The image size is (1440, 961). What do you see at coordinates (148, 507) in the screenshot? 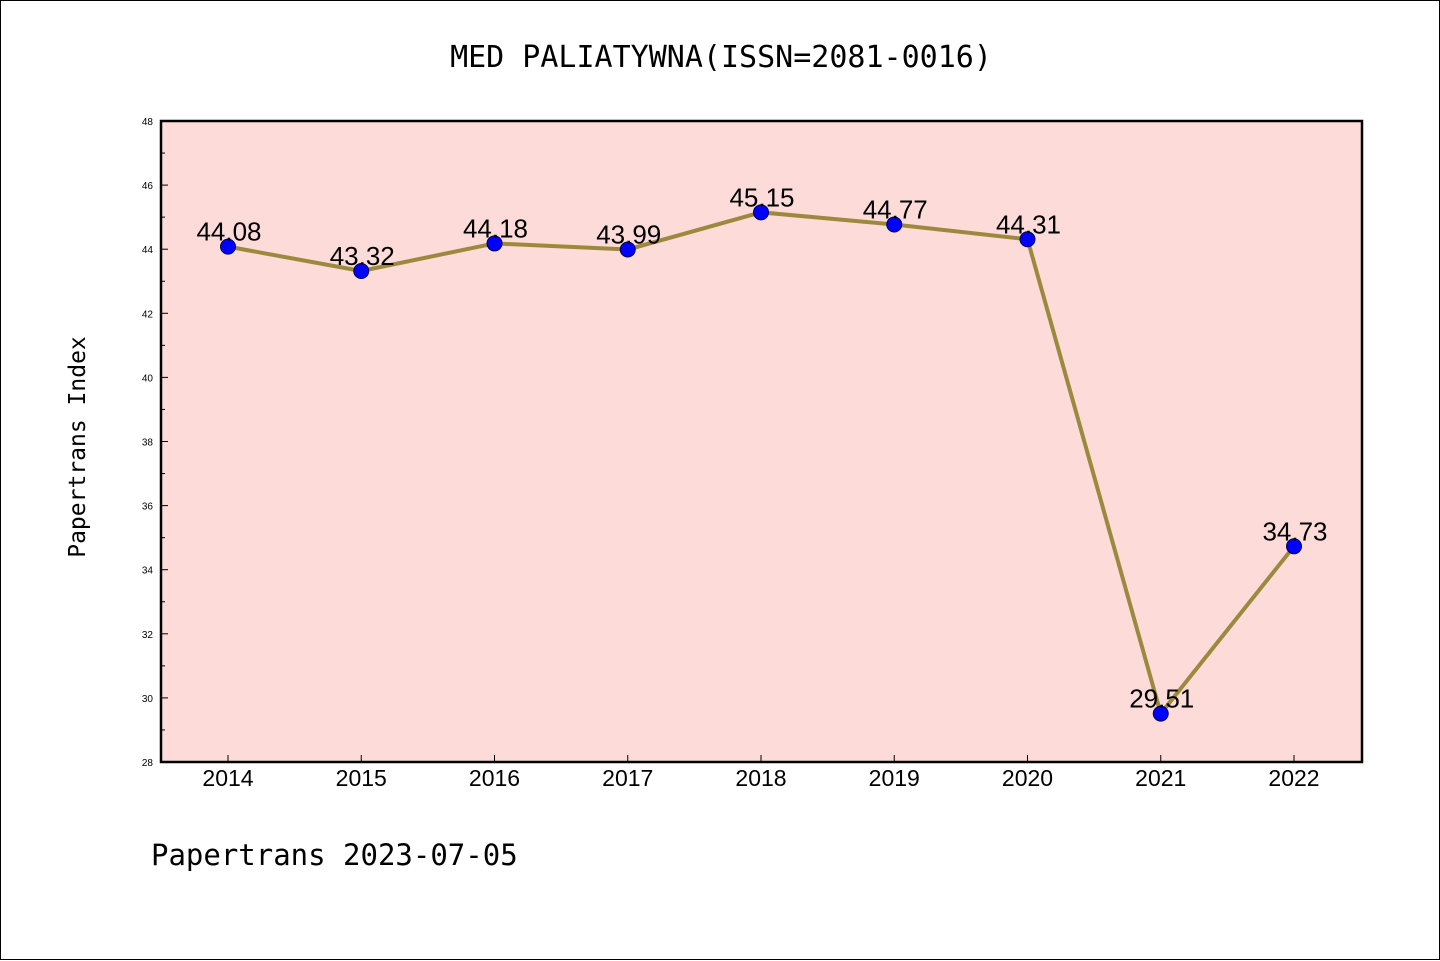
I see `y-tick-label: 36` at bounding box center [148, 507].